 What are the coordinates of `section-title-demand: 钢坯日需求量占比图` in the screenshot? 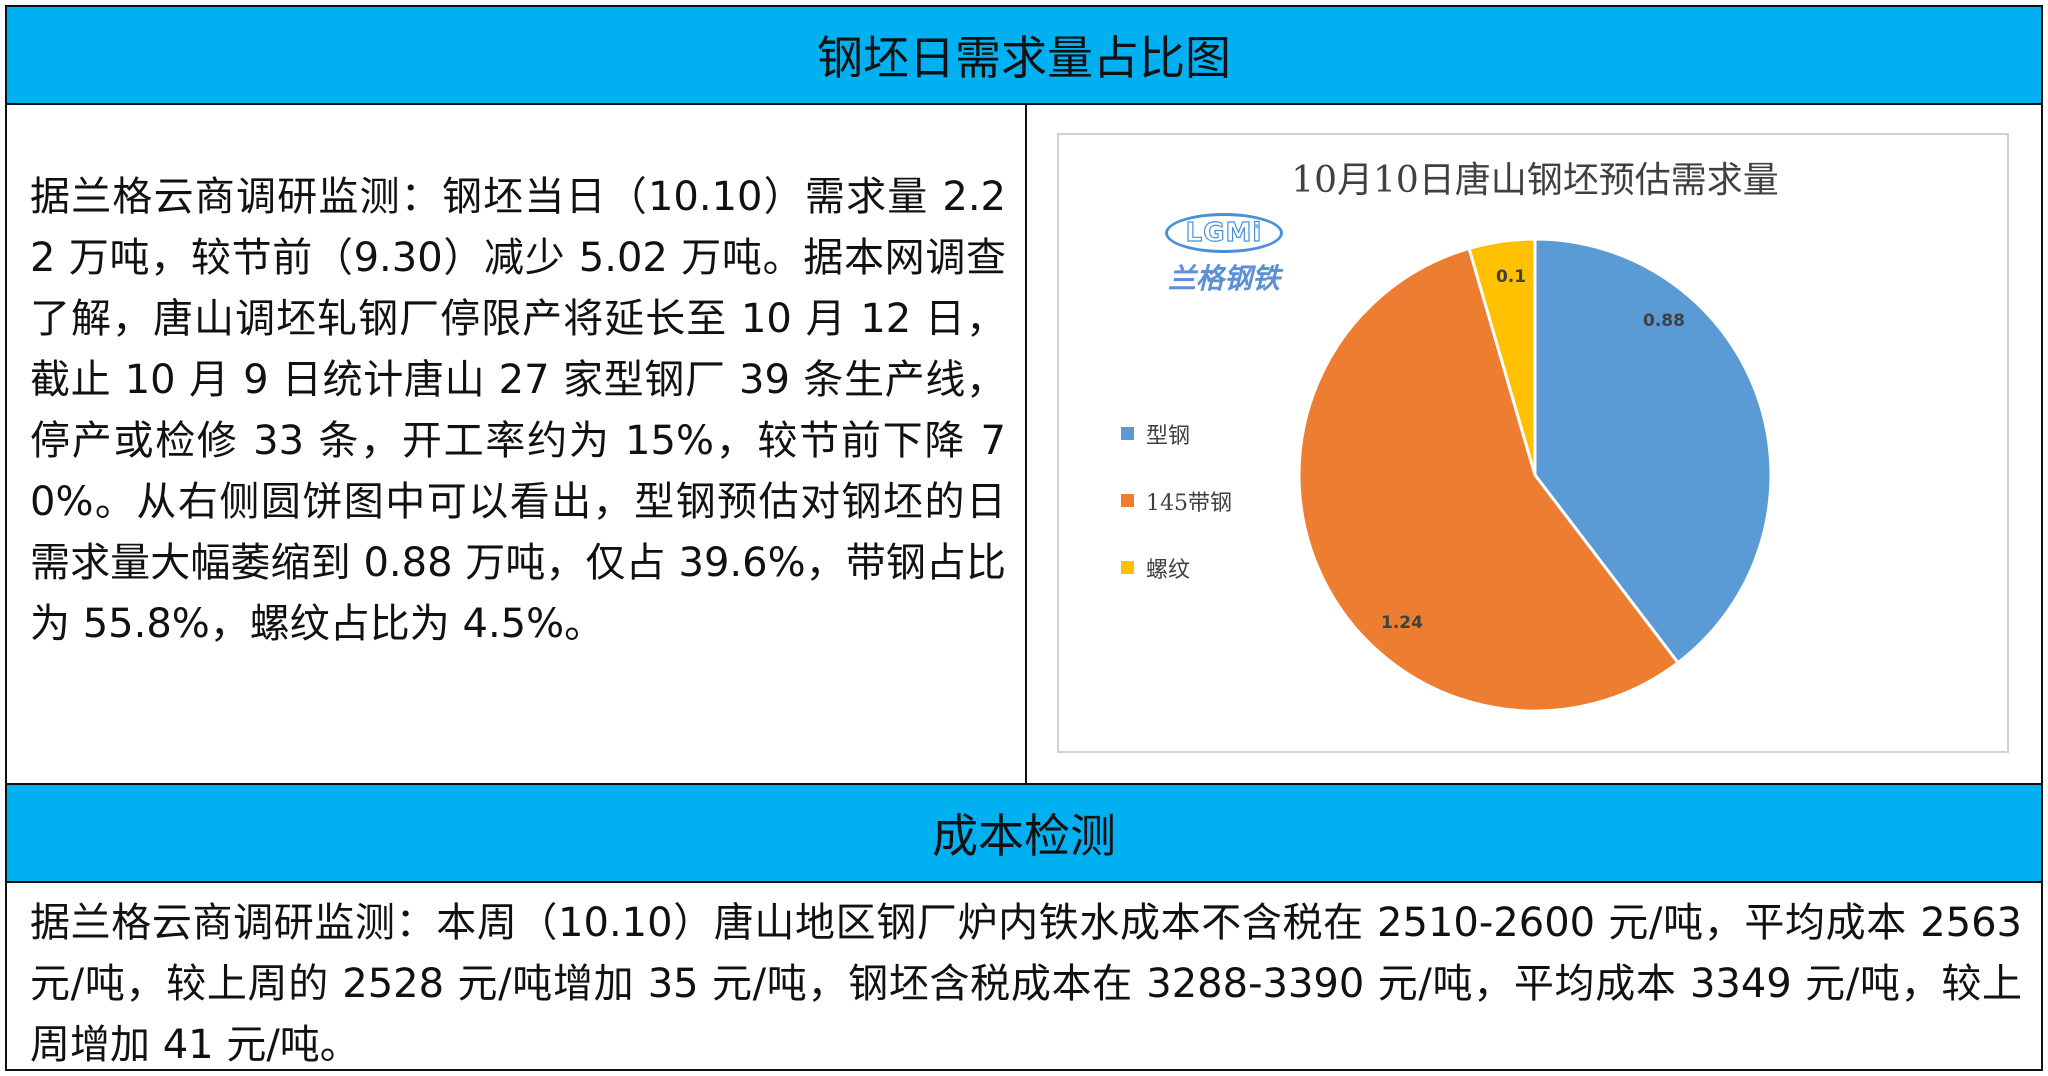 It's located at (1024, 58).